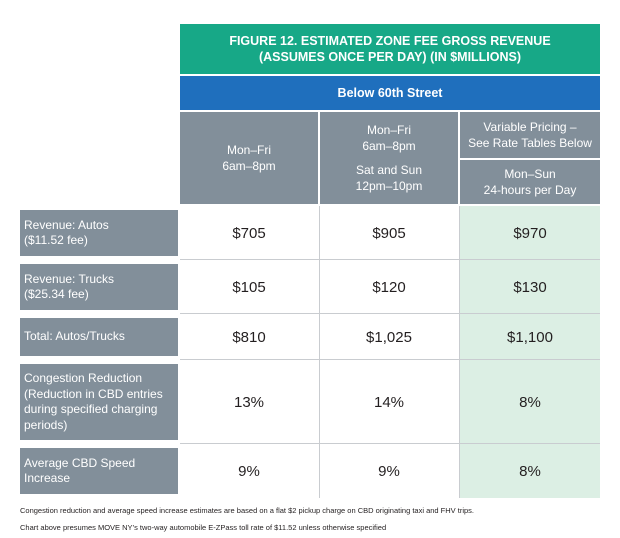  I want to click on column-header-all-week: Mon–Sun 24-hours per Day, so click(530, 182).